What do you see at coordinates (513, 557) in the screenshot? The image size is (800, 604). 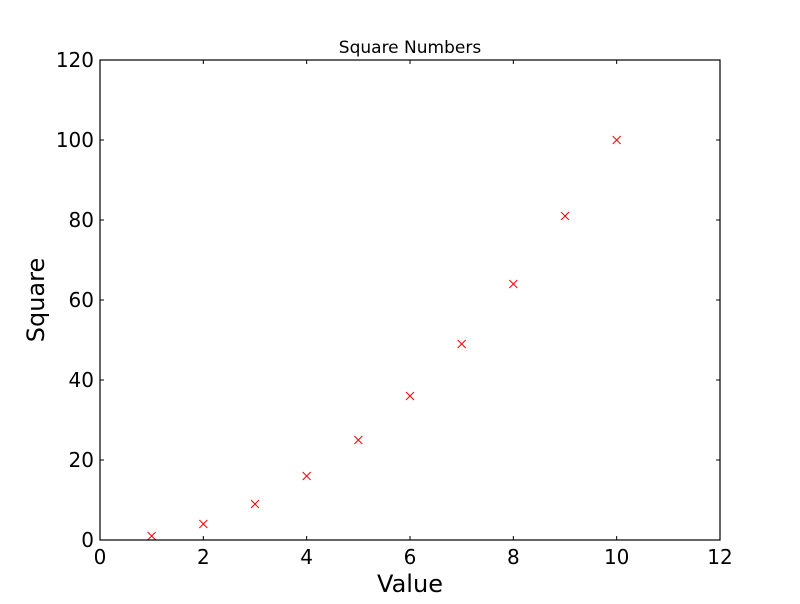 I see `x-tick-label: 8` at bounding box center [513, 557].